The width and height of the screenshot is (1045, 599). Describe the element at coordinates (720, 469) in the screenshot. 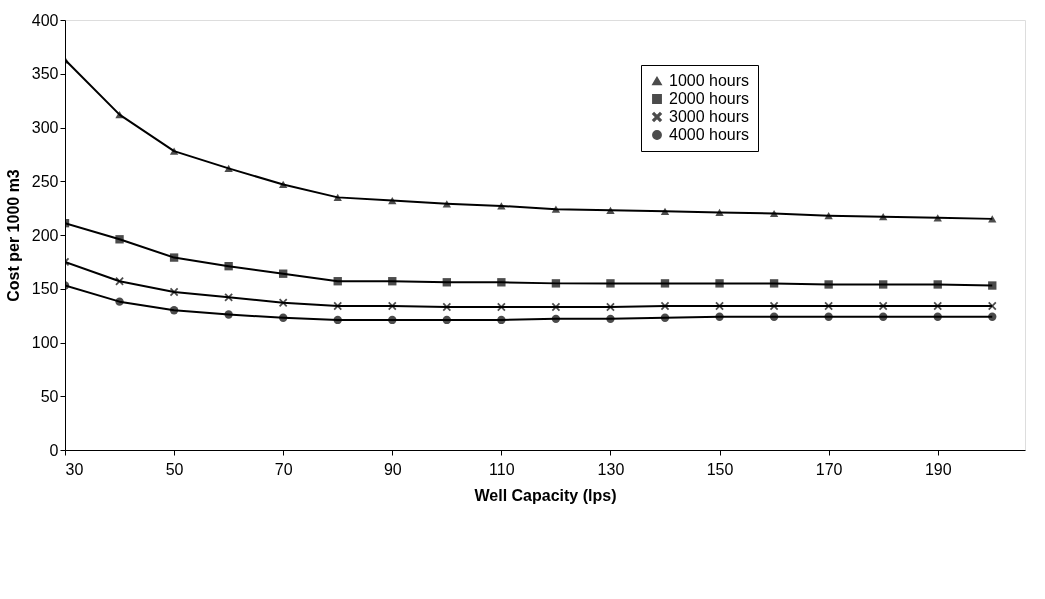

I see `x-tick-label: 150` at that location.